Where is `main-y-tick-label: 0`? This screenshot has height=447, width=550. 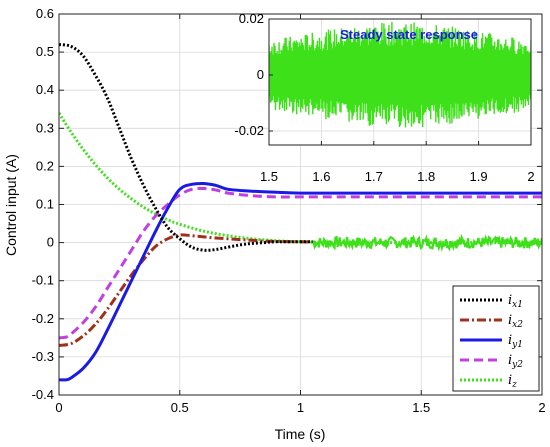 main-y-tick-label: 0 is located at coordinates (50, 242).